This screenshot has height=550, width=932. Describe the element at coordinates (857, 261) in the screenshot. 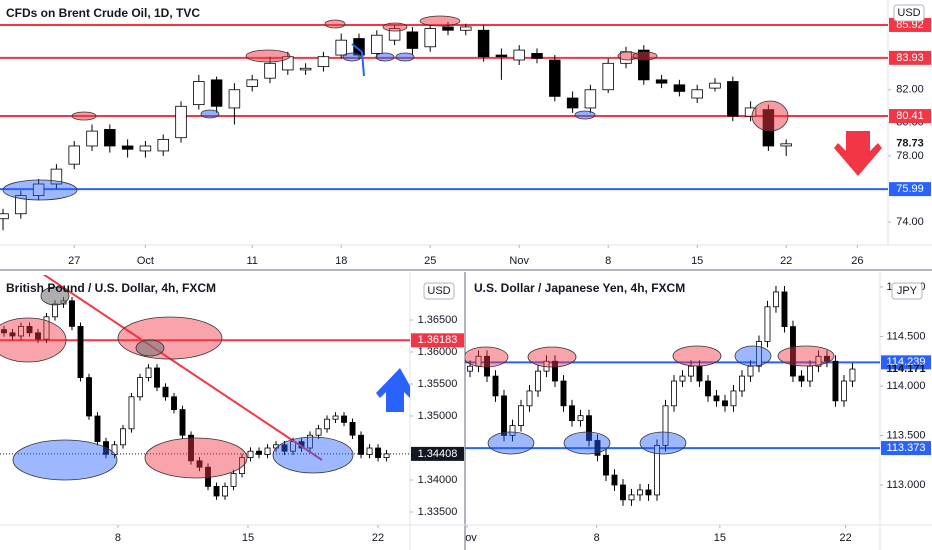

I see `x-tick-label: 26` at that location.